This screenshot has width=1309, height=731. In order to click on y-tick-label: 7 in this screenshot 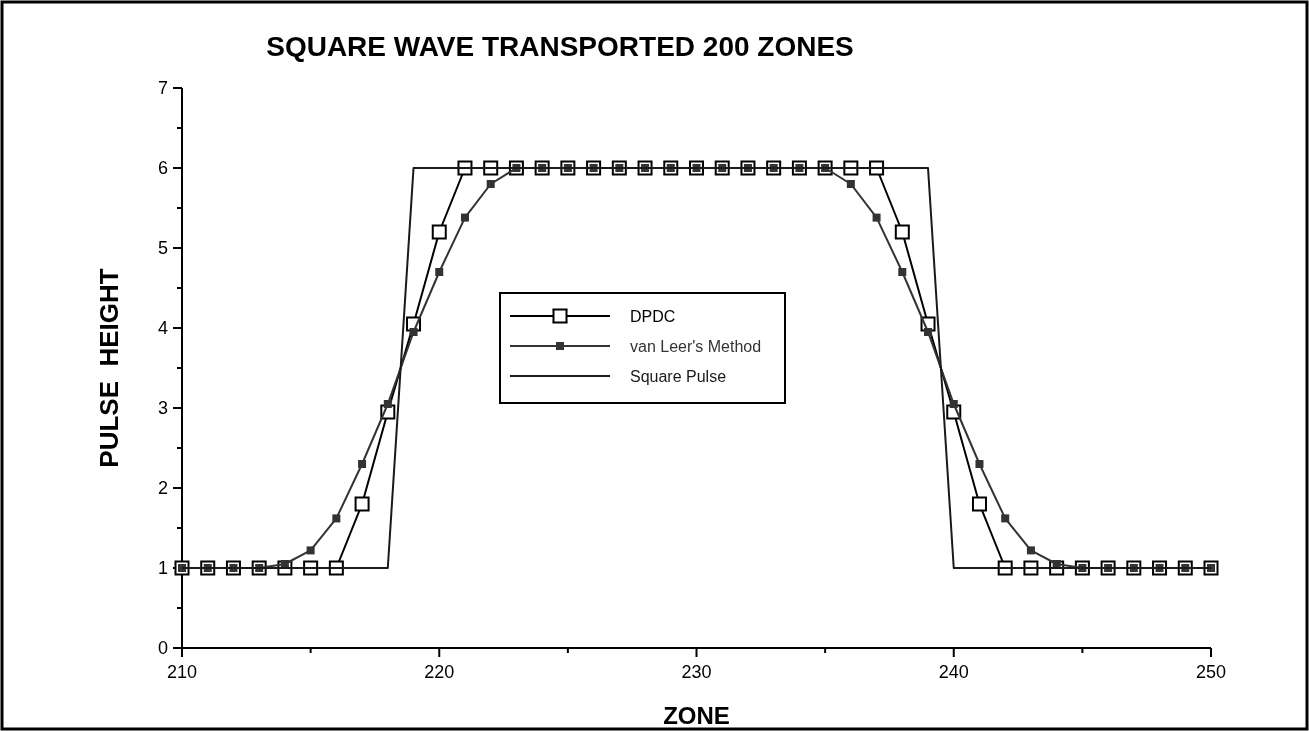, I will do `click(162, 88)`.